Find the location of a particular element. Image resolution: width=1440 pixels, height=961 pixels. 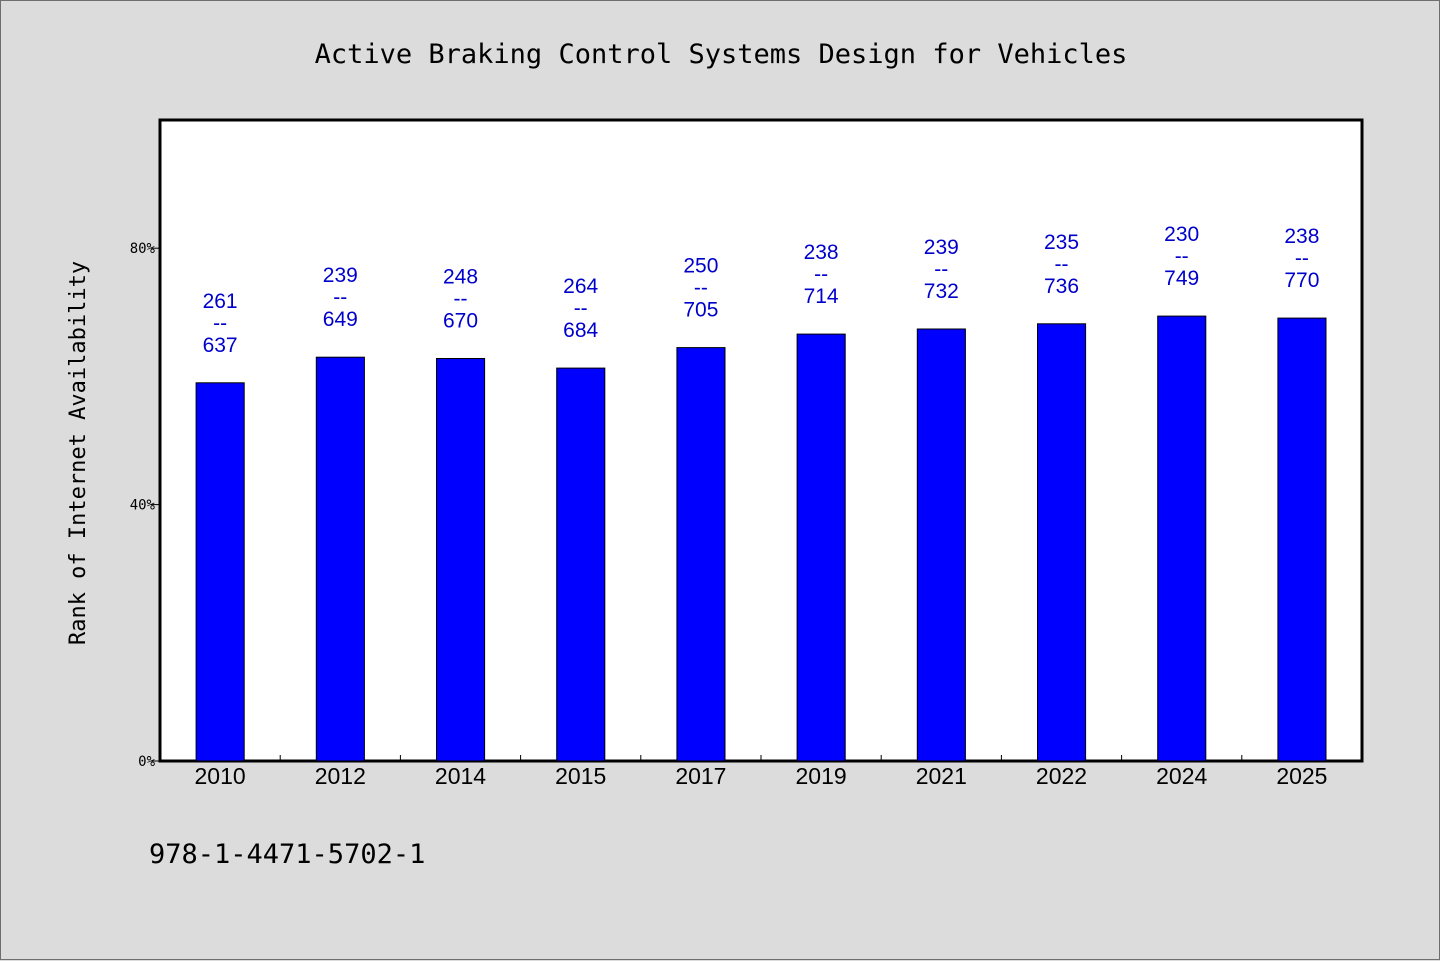

x-tick-label-2012: 2012 is located at coordinates (340, 776).